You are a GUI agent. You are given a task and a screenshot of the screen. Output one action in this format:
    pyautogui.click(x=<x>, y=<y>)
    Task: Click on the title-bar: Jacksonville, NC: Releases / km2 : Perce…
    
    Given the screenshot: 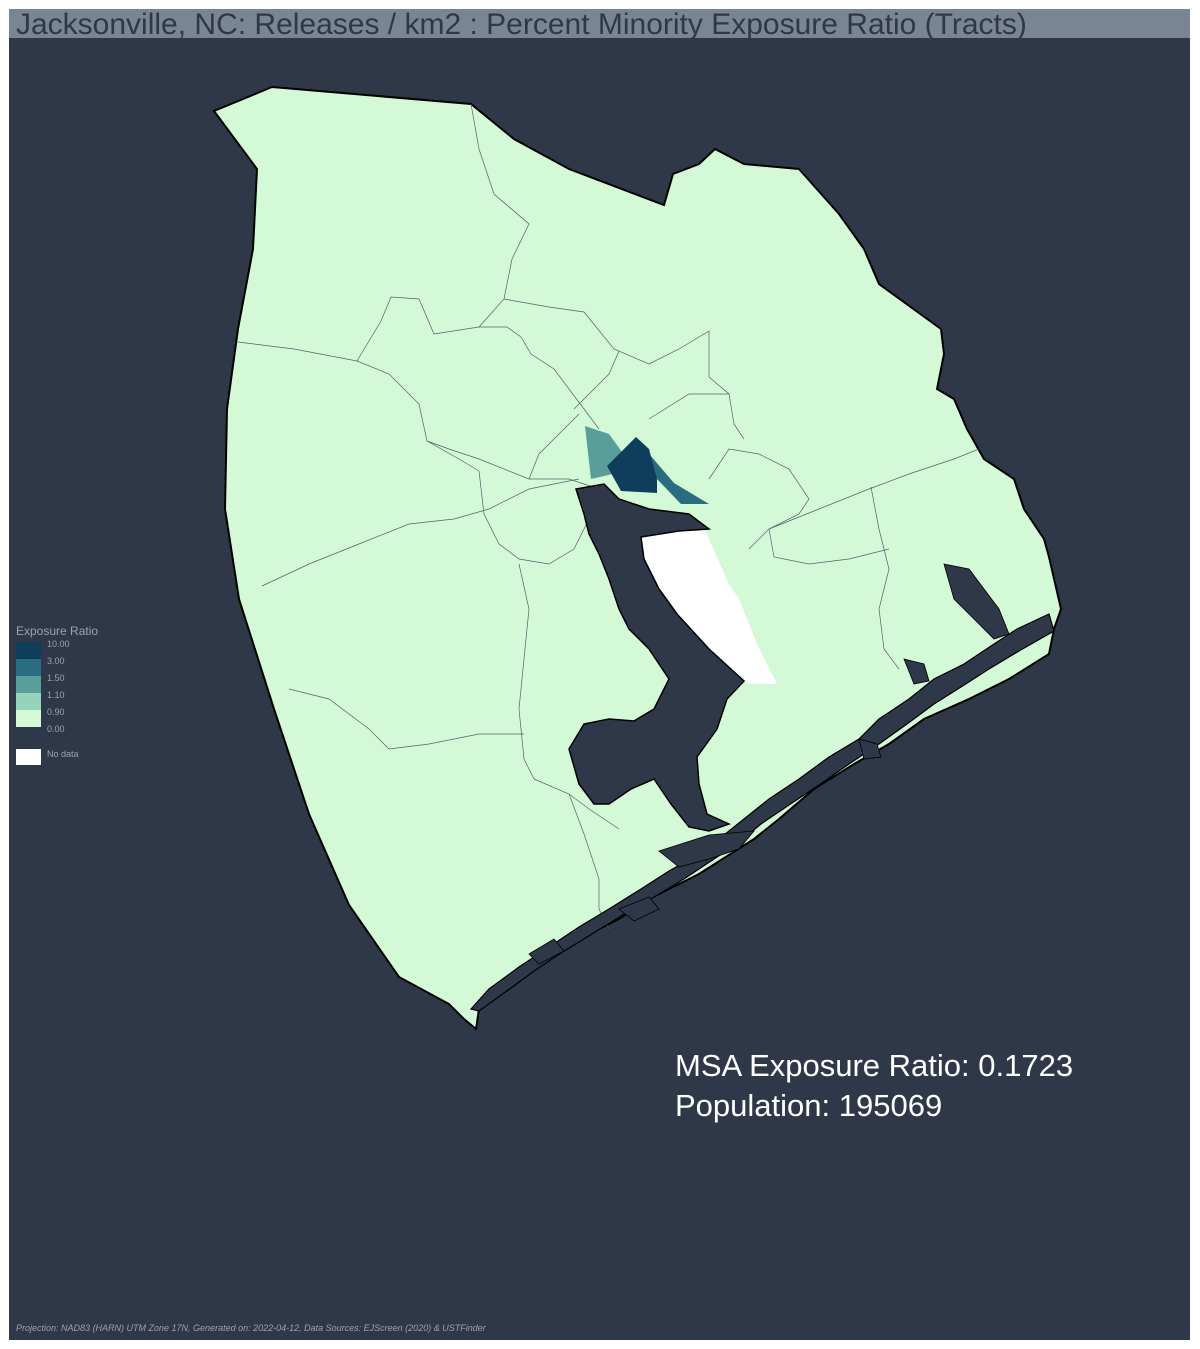 What is the action you would take?
    pyautogui.click(x=599, y=23)
    